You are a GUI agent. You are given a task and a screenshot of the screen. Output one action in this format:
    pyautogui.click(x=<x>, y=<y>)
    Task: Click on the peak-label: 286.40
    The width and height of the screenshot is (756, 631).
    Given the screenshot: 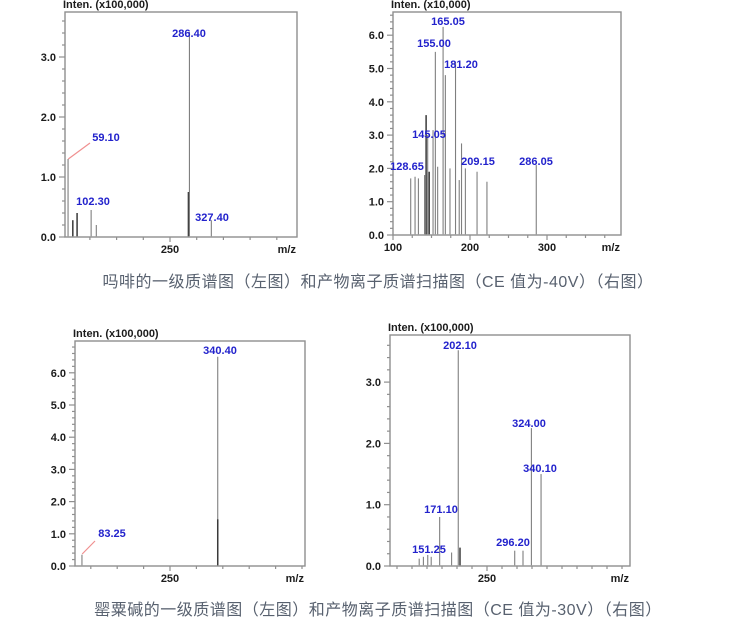 What is the action you would take?
    pyautogui.click(x=189, y=34)
    